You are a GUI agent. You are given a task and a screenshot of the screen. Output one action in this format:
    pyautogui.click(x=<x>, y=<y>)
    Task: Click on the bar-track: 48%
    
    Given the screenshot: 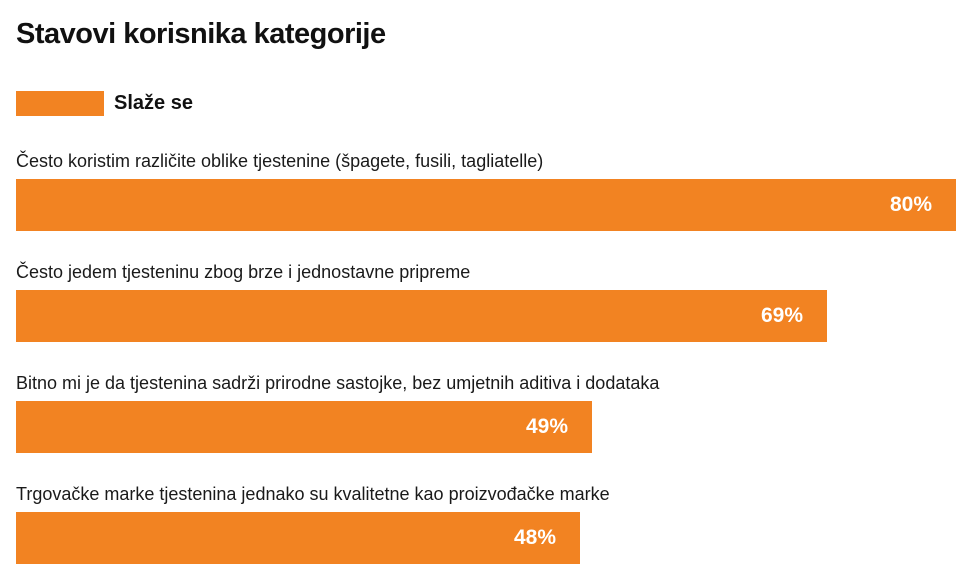 What is the action you would take?
    pyautogui.click(x=486, y=538)
    